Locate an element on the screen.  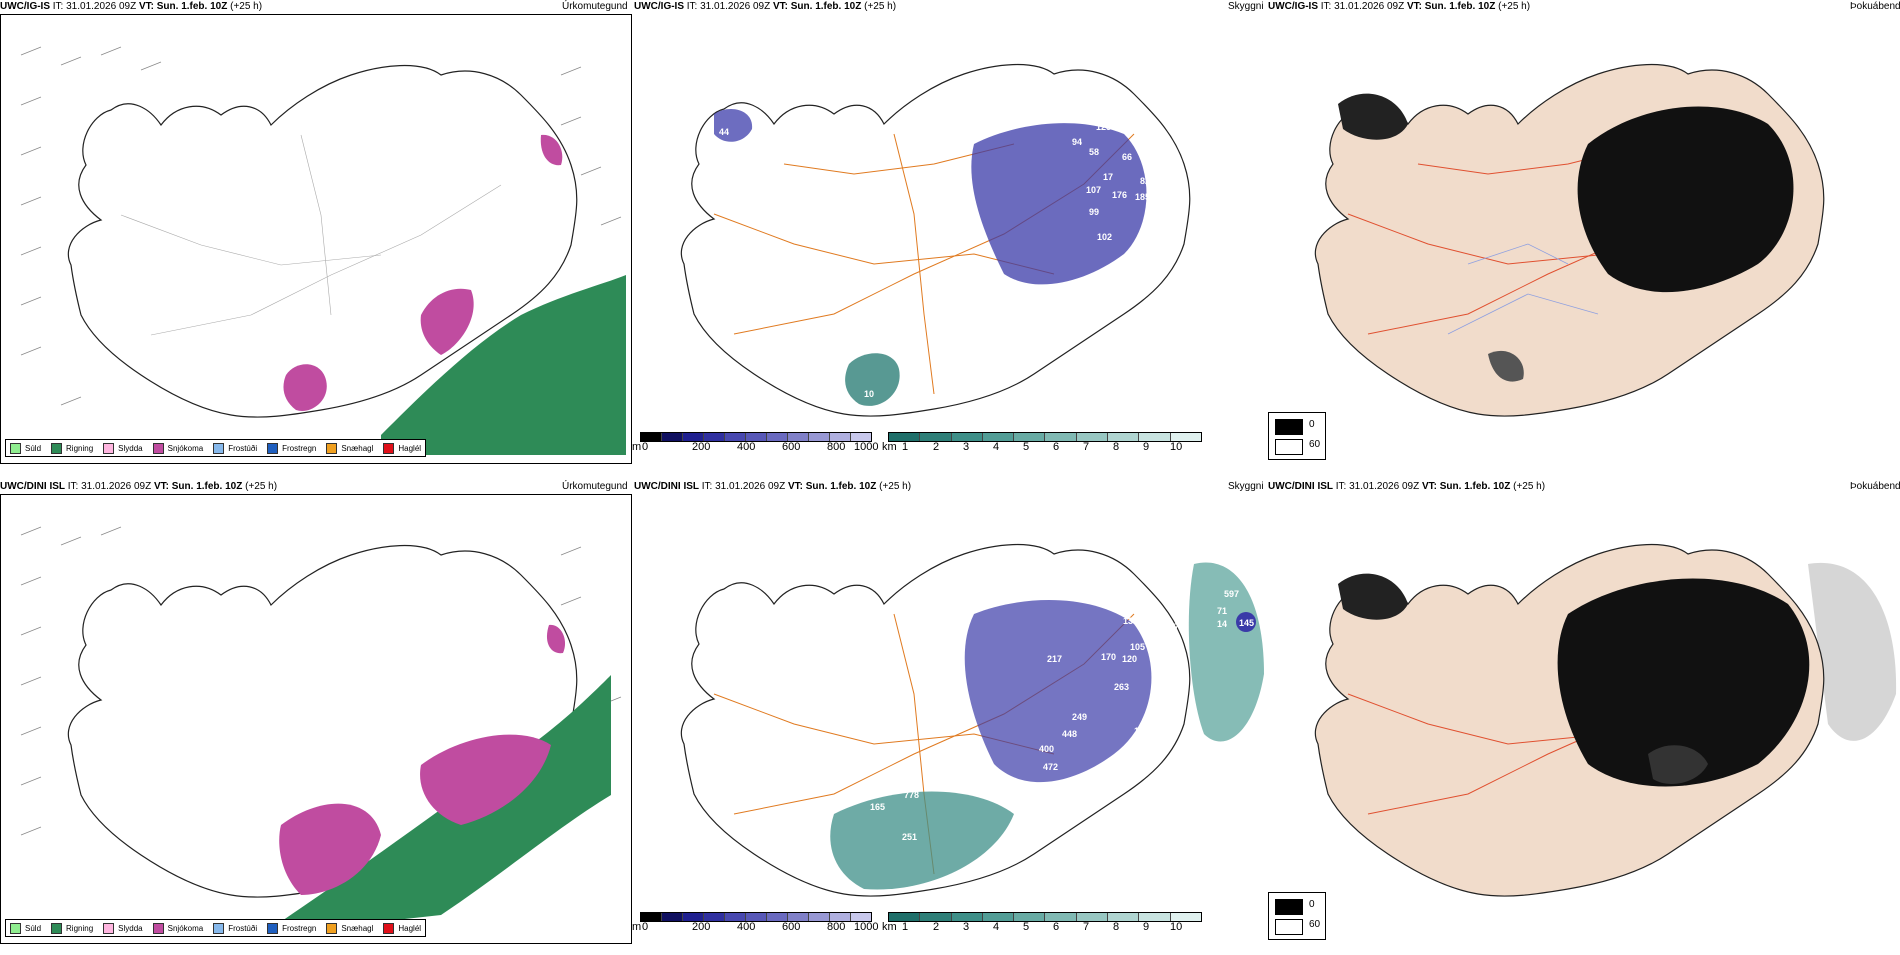
vis-value: 472 is located at coordinates (1051, 767).